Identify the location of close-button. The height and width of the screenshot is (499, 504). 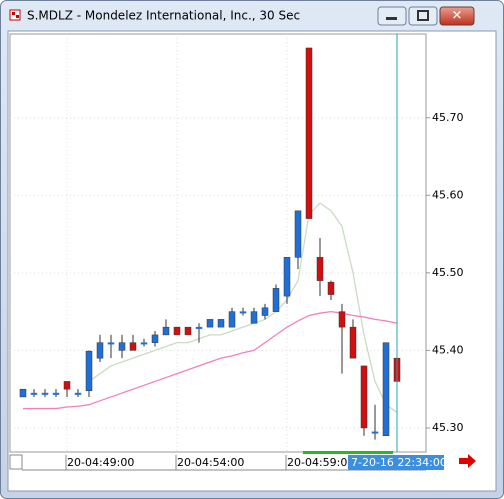
(457, 16).